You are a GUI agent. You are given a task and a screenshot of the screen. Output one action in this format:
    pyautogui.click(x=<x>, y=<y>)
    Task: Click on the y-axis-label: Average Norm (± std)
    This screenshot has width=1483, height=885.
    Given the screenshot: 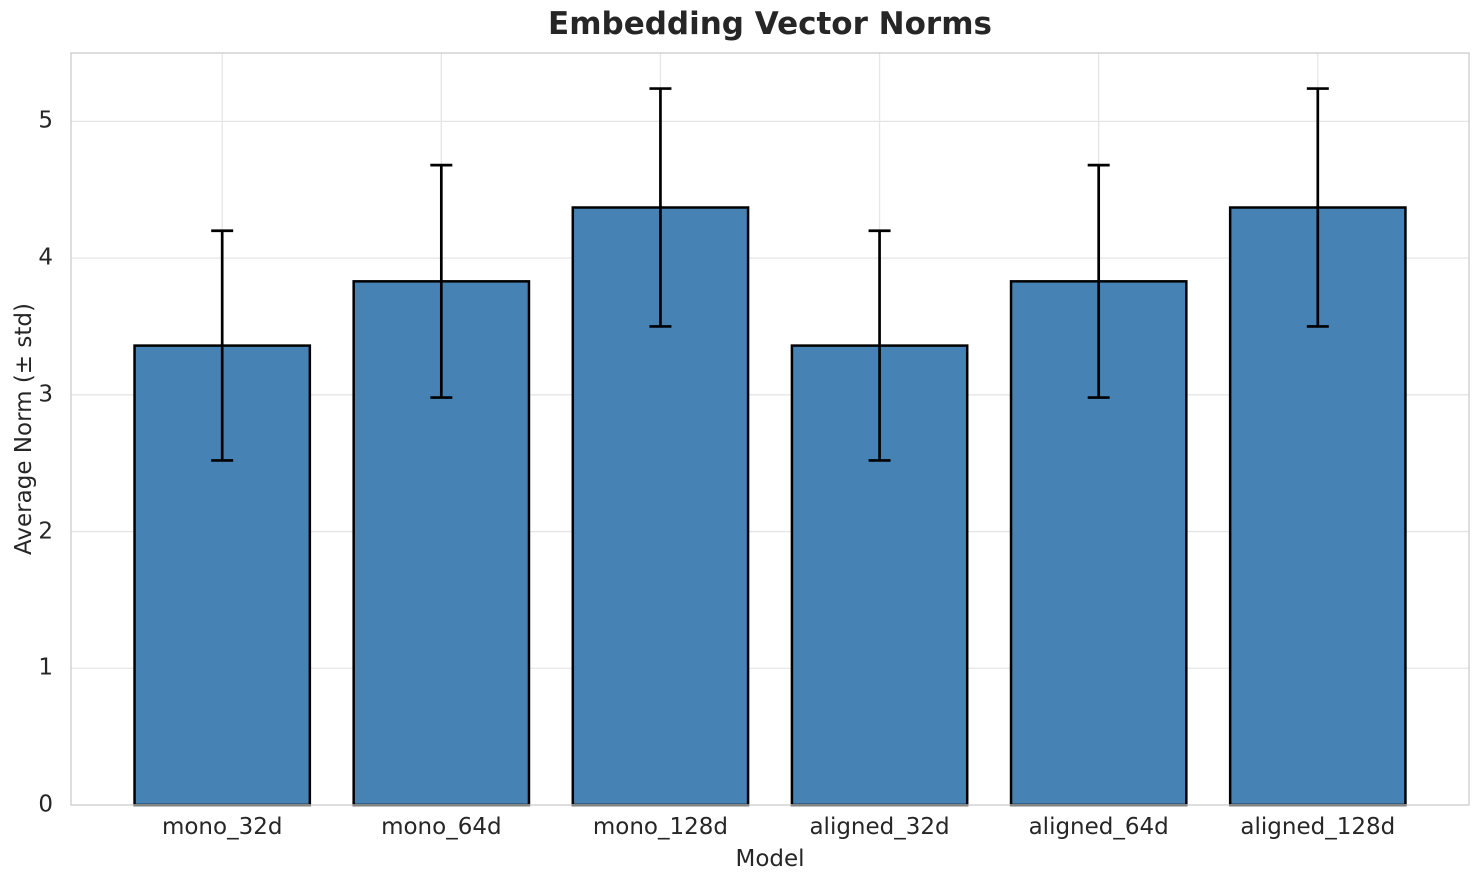 What is the action you would take?
    pyautogui.click(x=24, y=429)
    